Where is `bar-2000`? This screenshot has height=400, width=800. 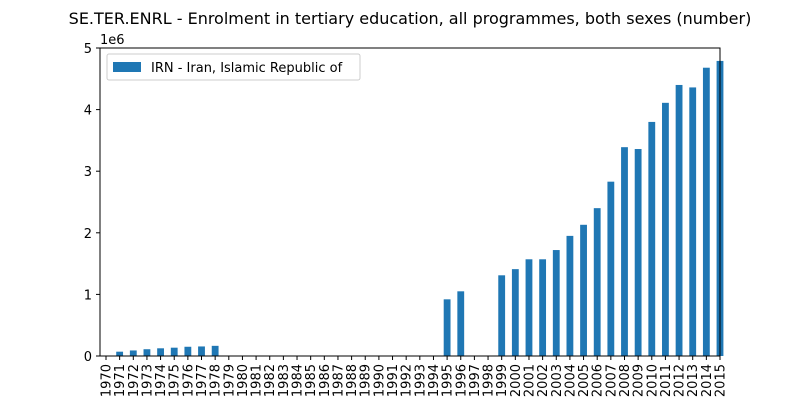
bar-2000 is located at coordinates (515, 312).